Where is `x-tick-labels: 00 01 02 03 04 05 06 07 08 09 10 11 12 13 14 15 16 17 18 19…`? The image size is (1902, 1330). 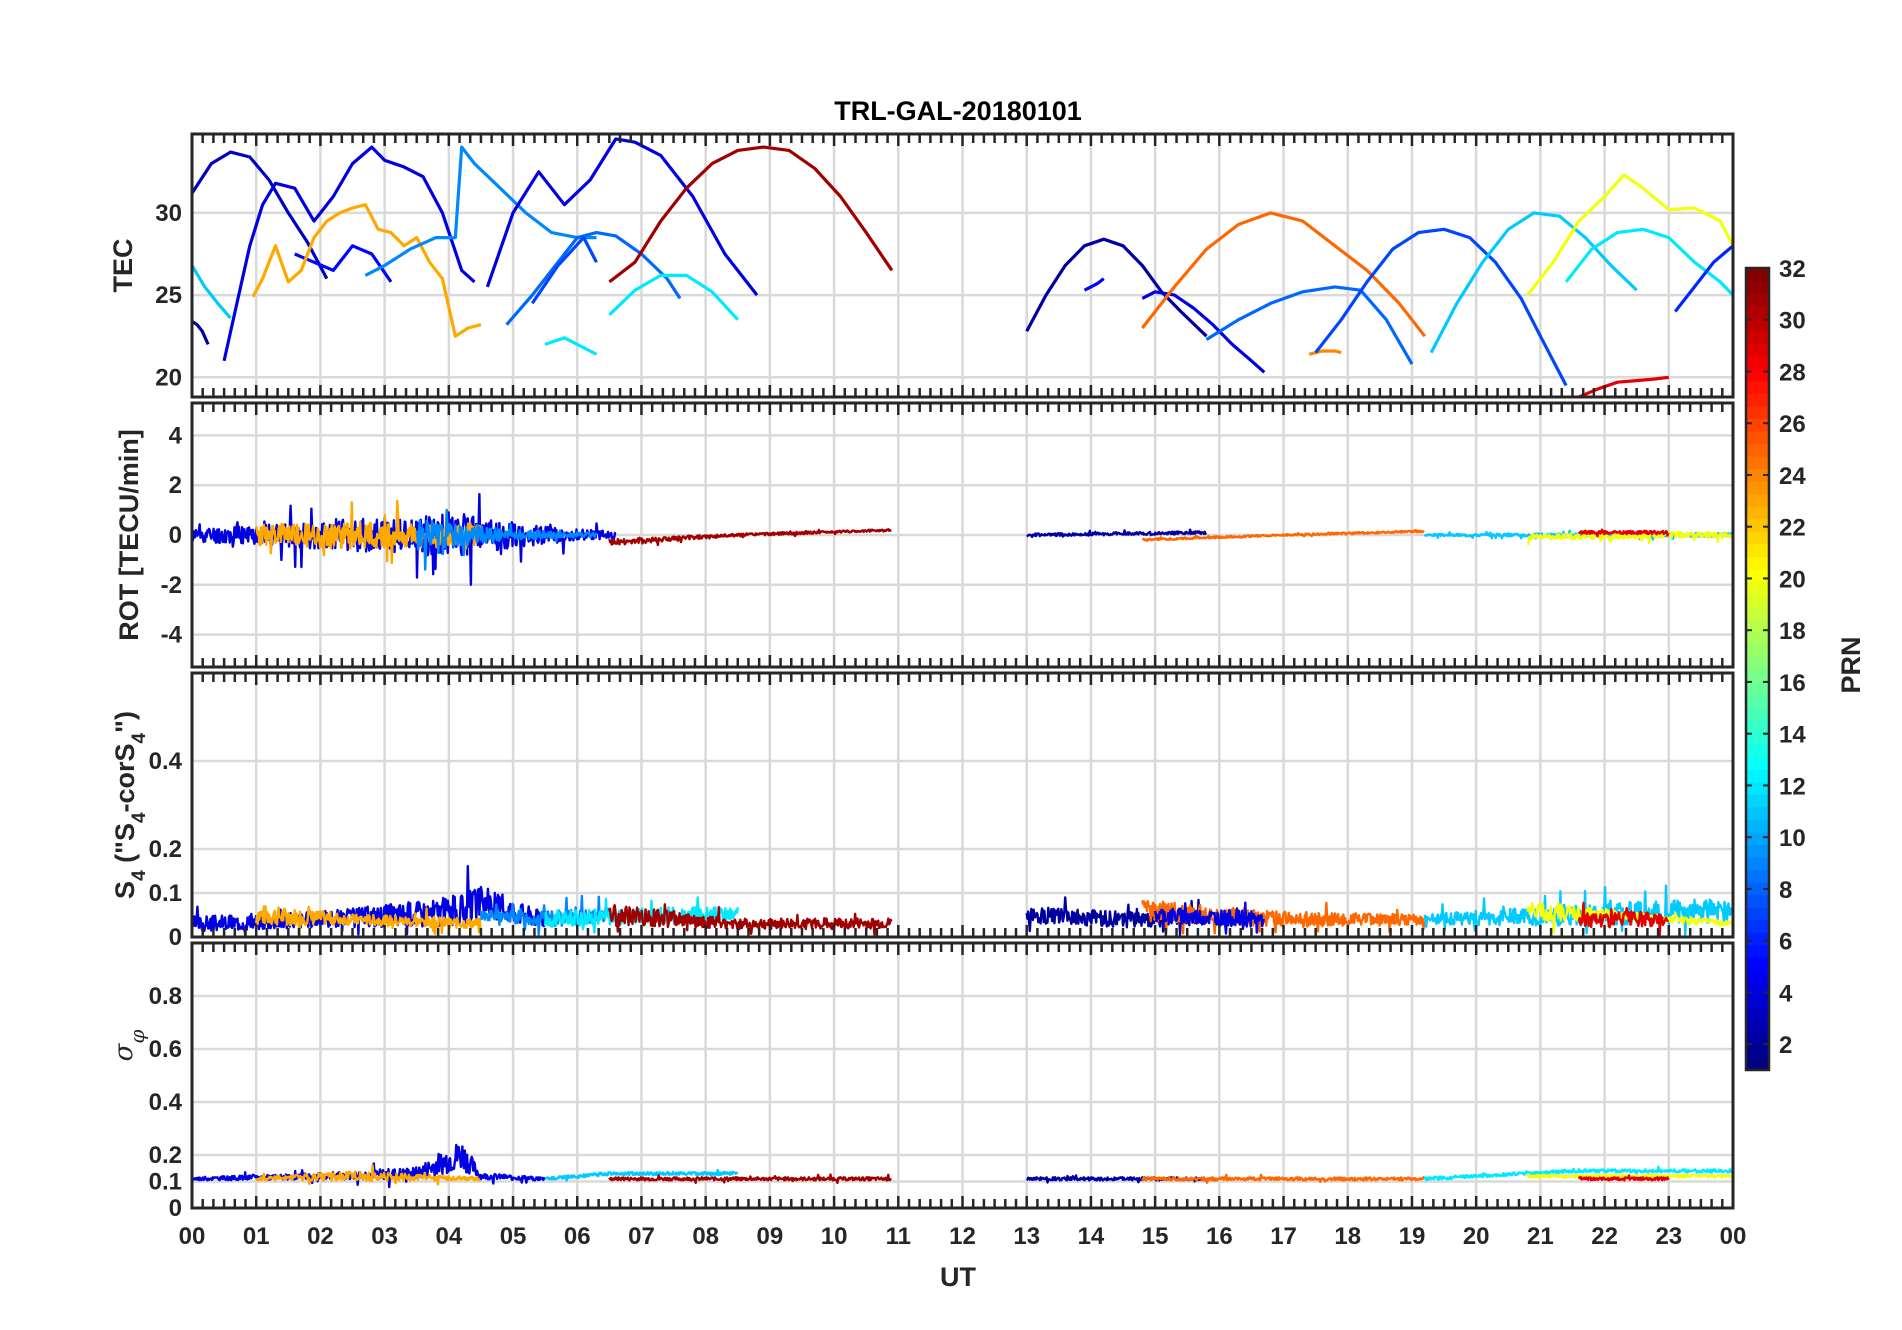
x-tick-labels: 00 01 02 03 04 05 06 07 08 09 10 11 12 13 14 15 16 17 18 19… is located at coordinates (963, 1236).